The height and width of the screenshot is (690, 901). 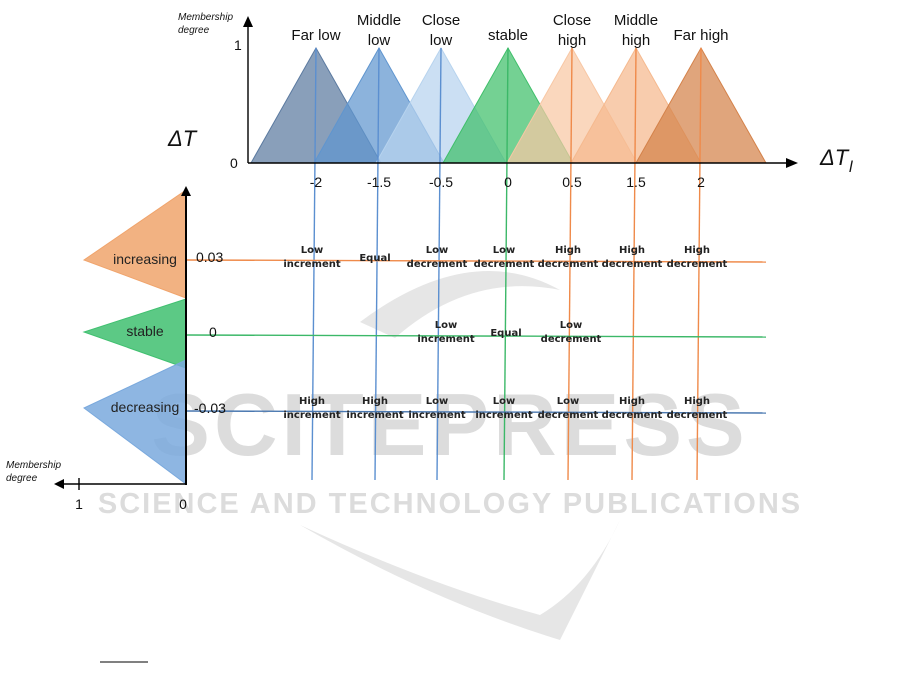 I want to click on left-set-label: increasing, so click(x=145, y=259).